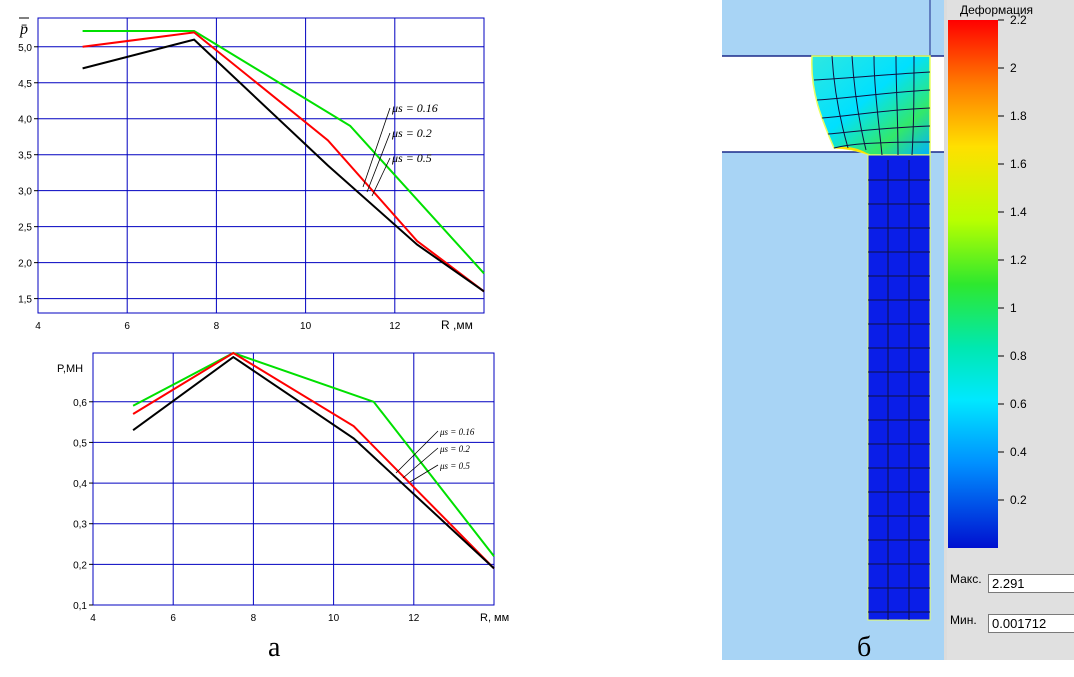 This screenshot has height=677, width=1074. I want to click on y-tick-label: 2,0, so click(25, 264).